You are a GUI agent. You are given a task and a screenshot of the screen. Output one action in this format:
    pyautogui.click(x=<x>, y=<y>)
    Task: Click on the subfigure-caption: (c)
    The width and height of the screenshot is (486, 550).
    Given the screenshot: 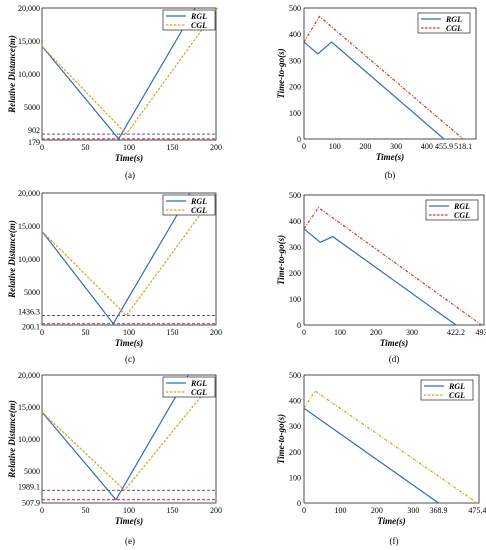 What is the action you would take?
    pyautogui.click(x=130, y=359)
    